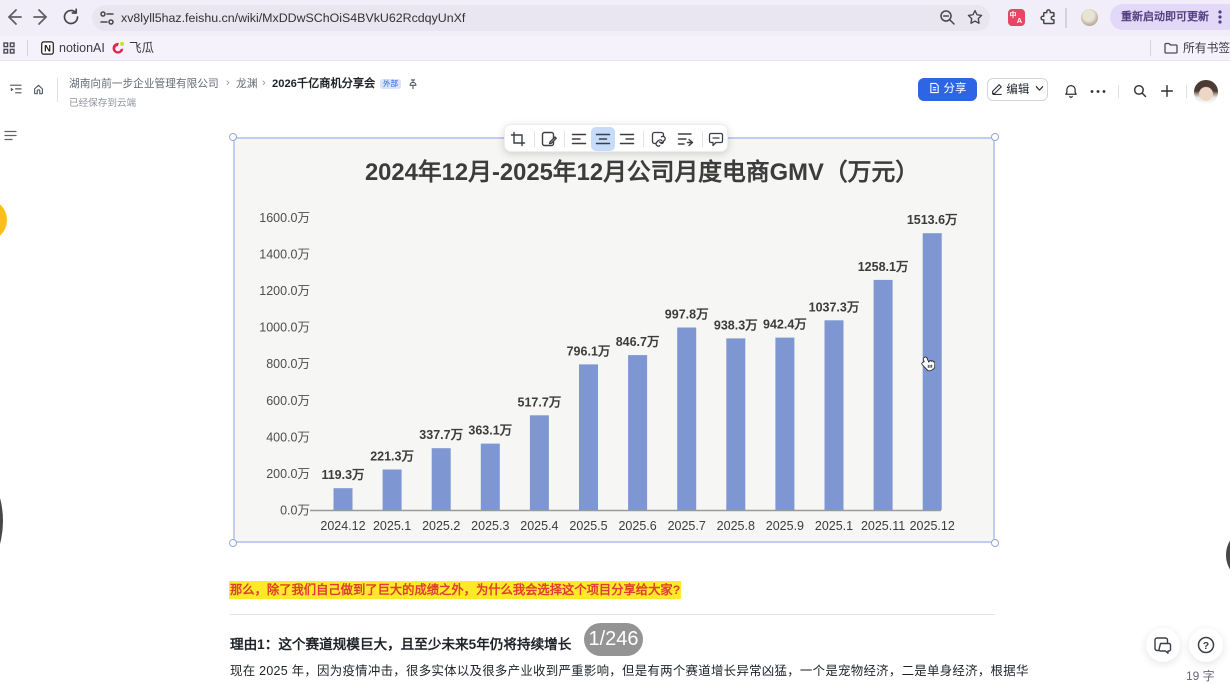 The height and width of the screenshot is (684, 1230). I want to click on svg-text: 2025.2, so click(441, 526).